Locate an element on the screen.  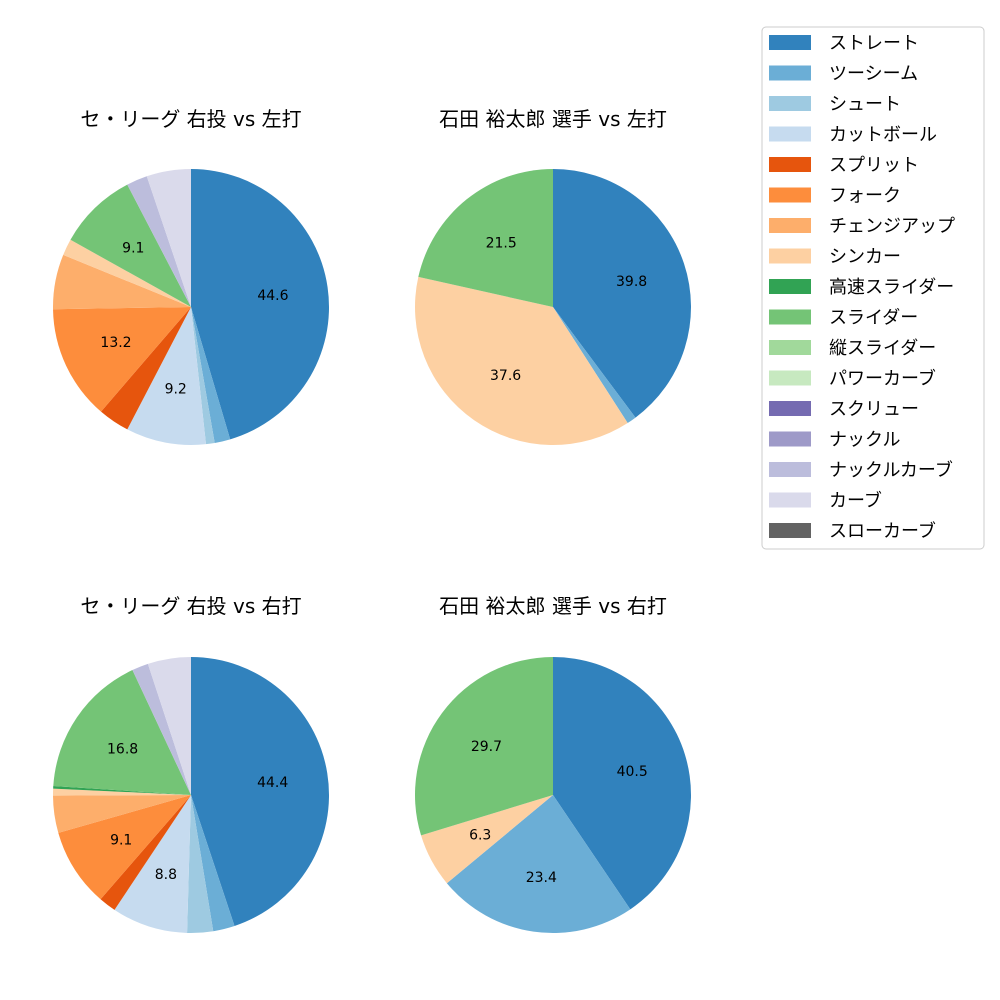
pie-1: 39.8 37.6 21.5 is located at coordinates (553, 306).